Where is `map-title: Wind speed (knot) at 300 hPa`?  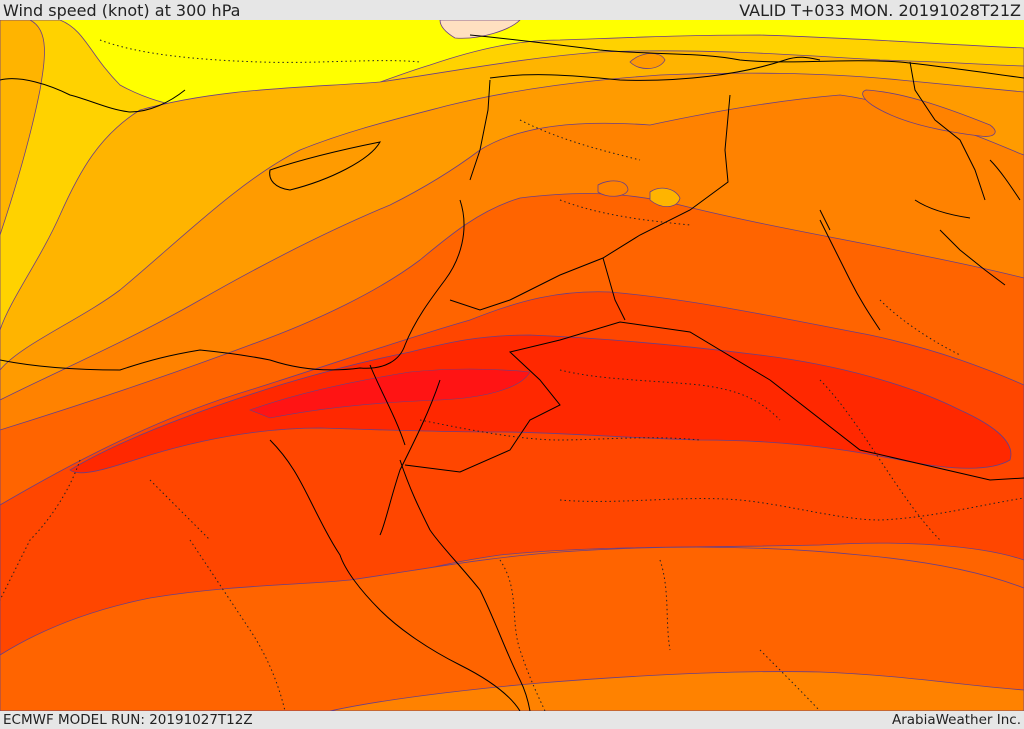
map-title: Wind speed (knot) at 300 hPa is located at coordinates (122, 10).